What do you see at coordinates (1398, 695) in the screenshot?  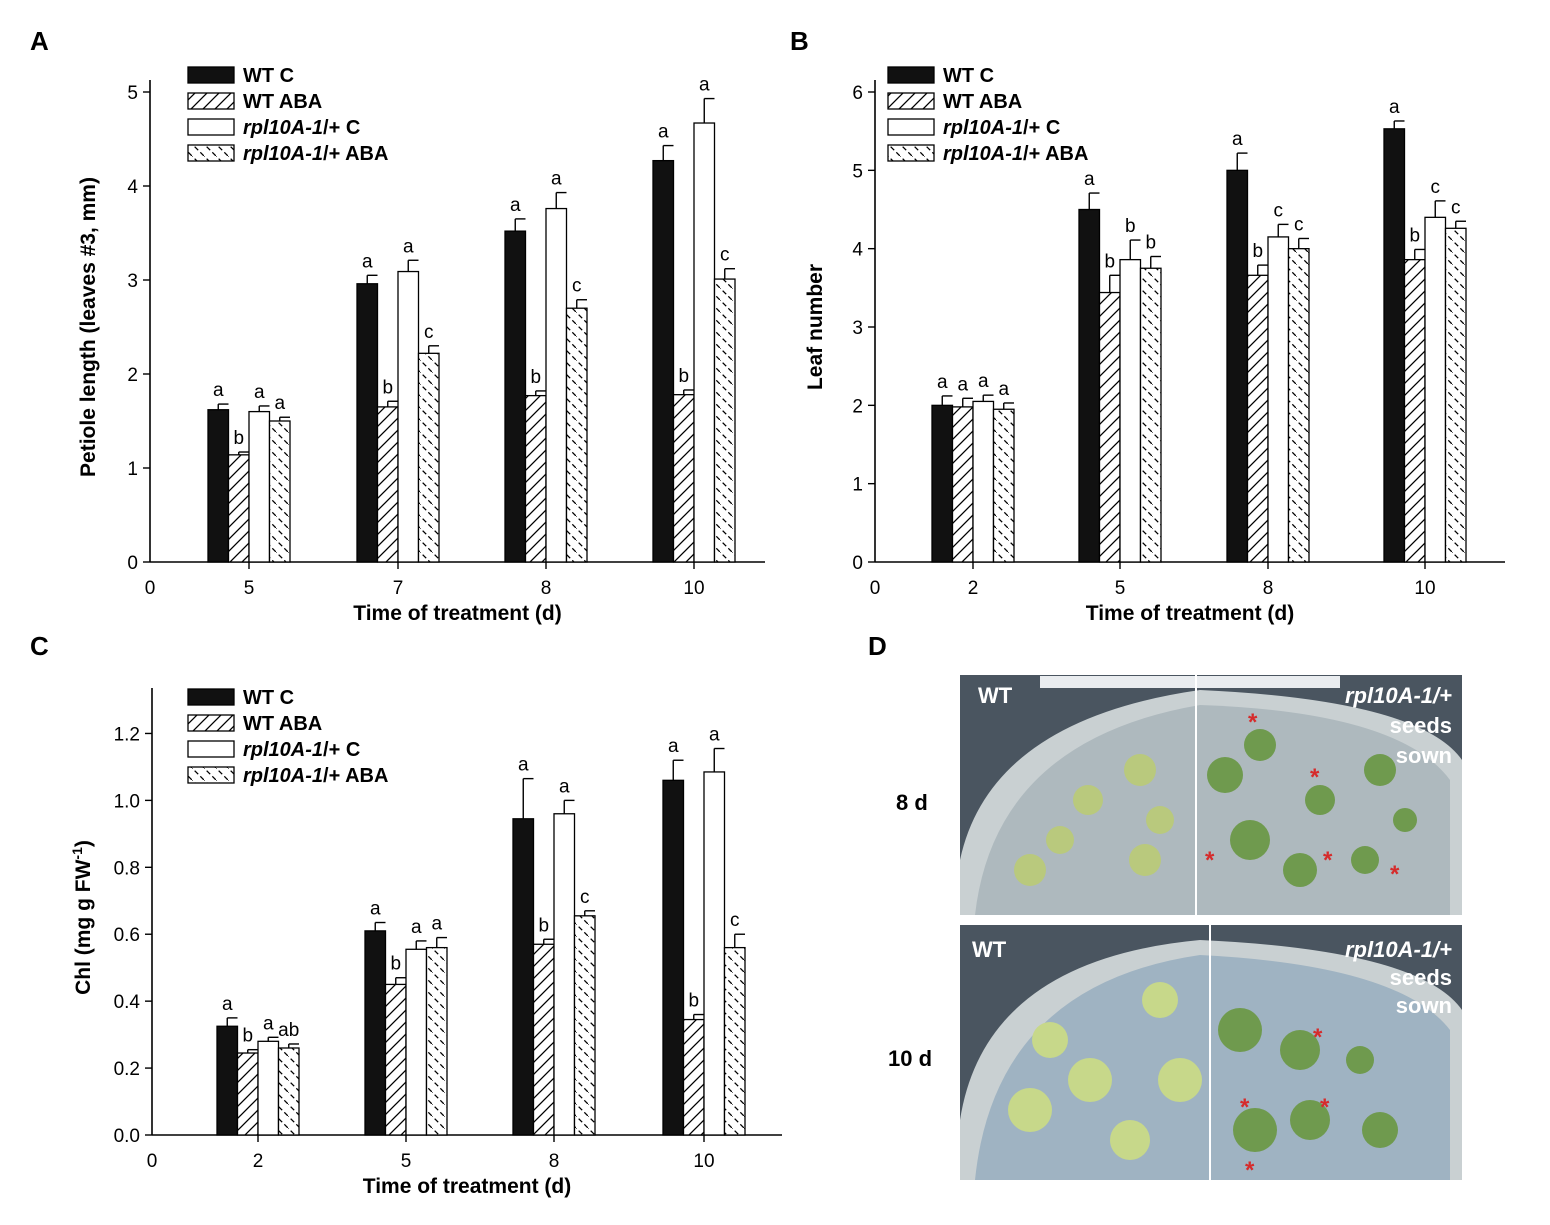 I see `photo-8d-line-label: rpl10A-1/+` at bounding box center [1398, 695].